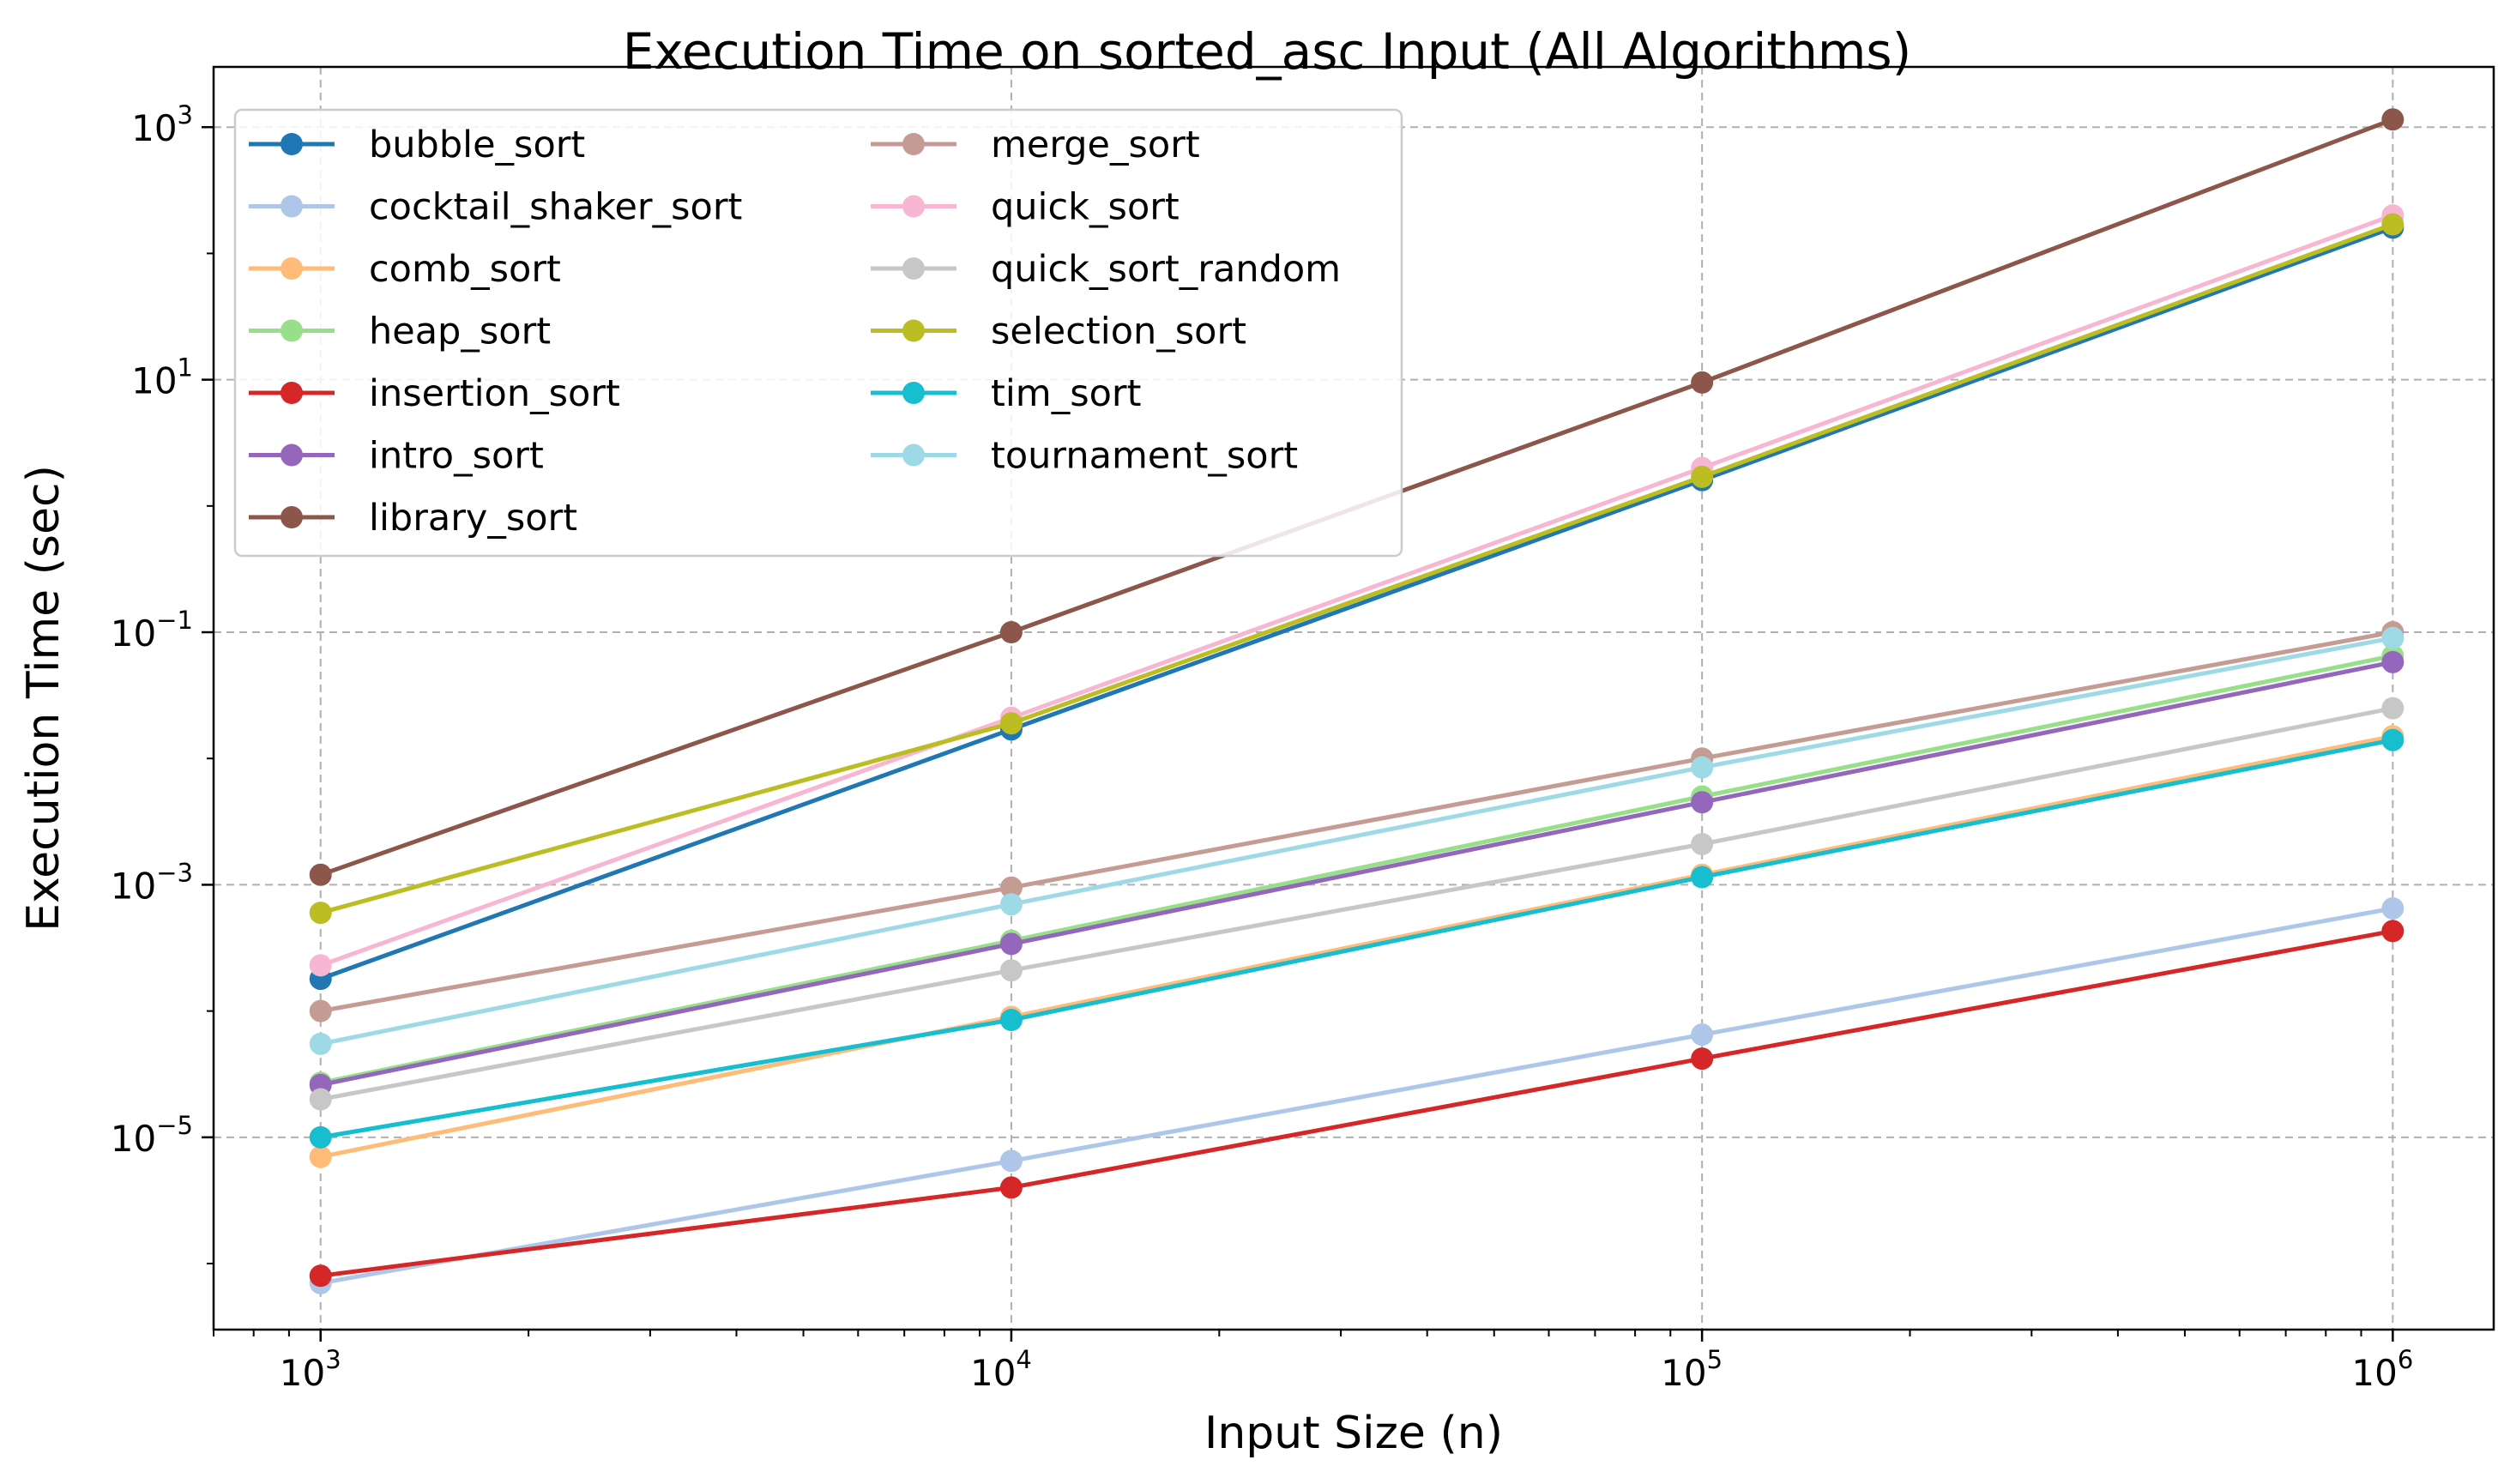 The height and width of the screenshot is (1484, 2516). What do you see at coordinates (1066, 393) in the screenshot?
I see `legend-label: tim_sort` at bounding box center [1066, 393].